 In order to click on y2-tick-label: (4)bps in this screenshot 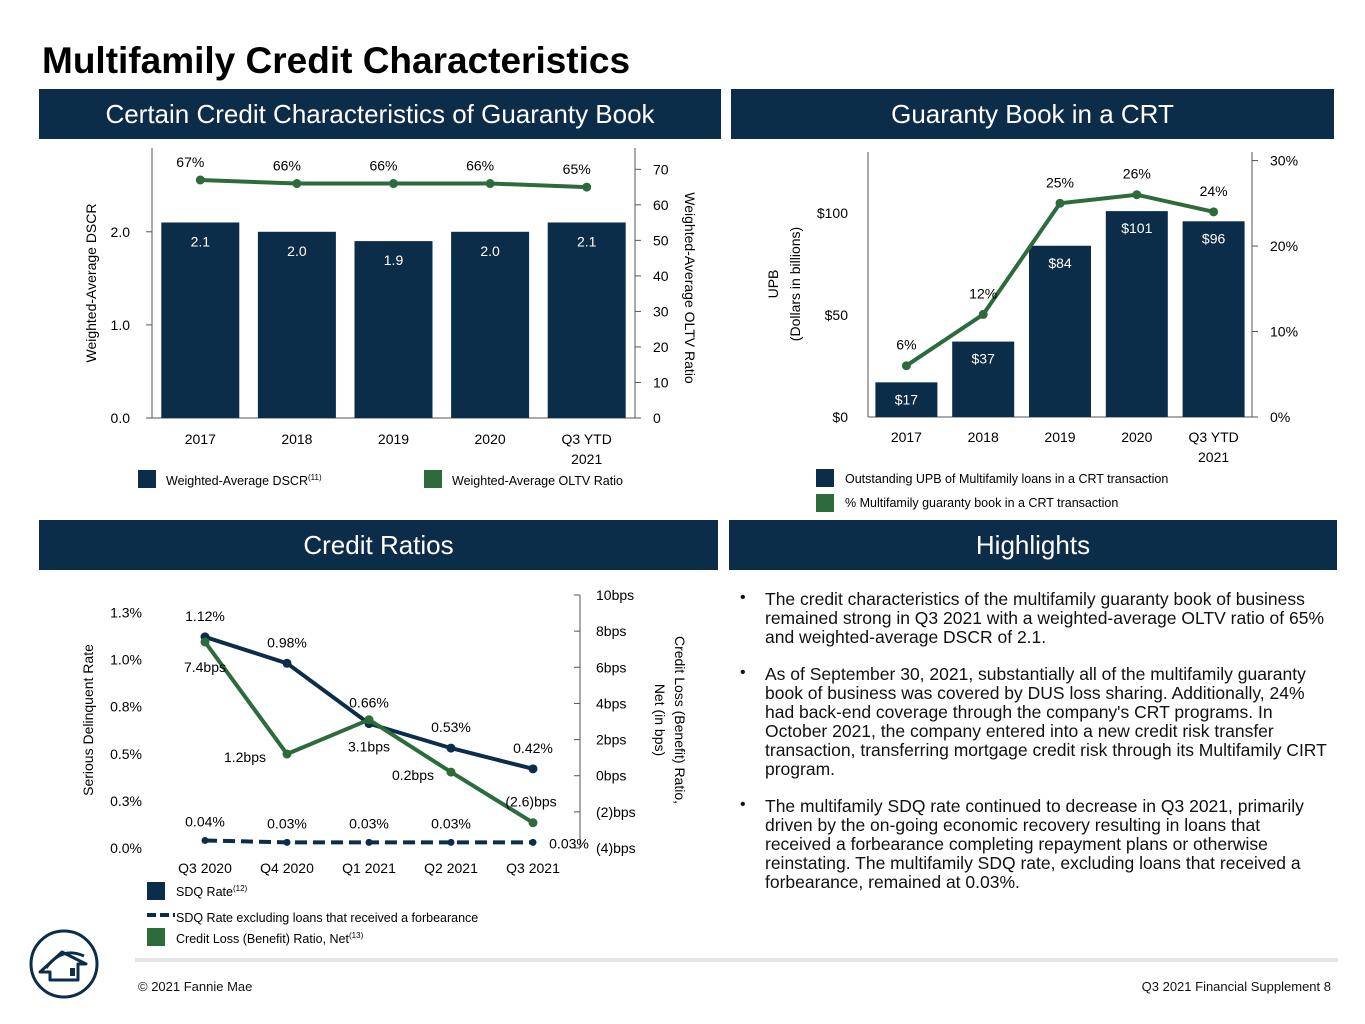, I will do `click(616, 848)`.